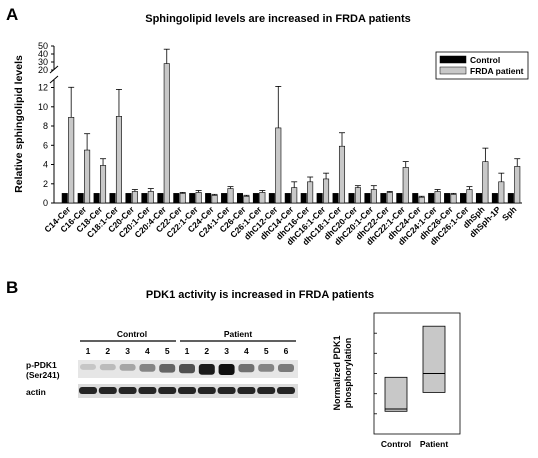  Describe the element at coordinates (396, 394) in the screenshot. I see `box-control` at that location.